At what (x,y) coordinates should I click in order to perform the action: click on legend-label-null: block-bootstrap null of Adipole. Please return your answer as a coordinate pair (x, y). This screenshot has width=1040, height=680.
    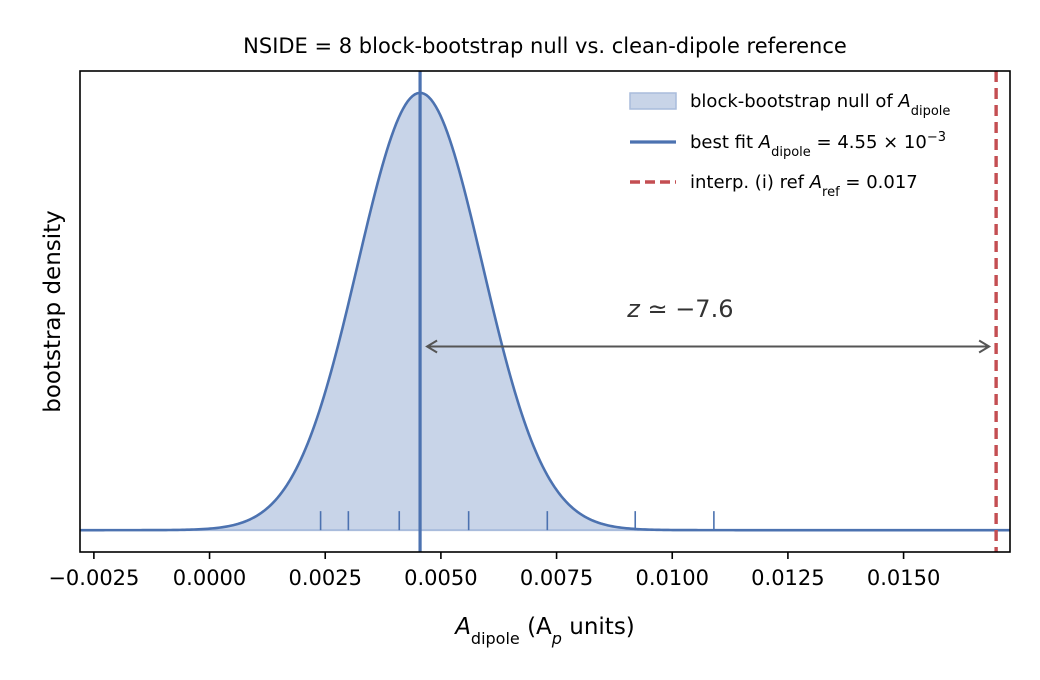
    Looking at the image, I should click on (820, 105).